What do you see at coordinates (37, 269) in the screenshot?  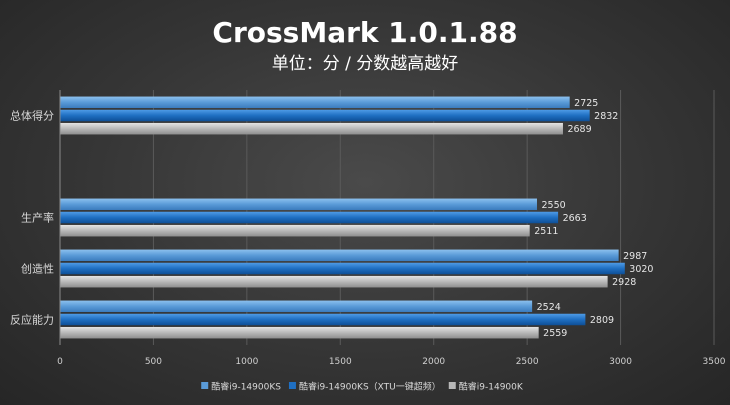 I see `category-label: 创造性` at bounding box center [37, 269].